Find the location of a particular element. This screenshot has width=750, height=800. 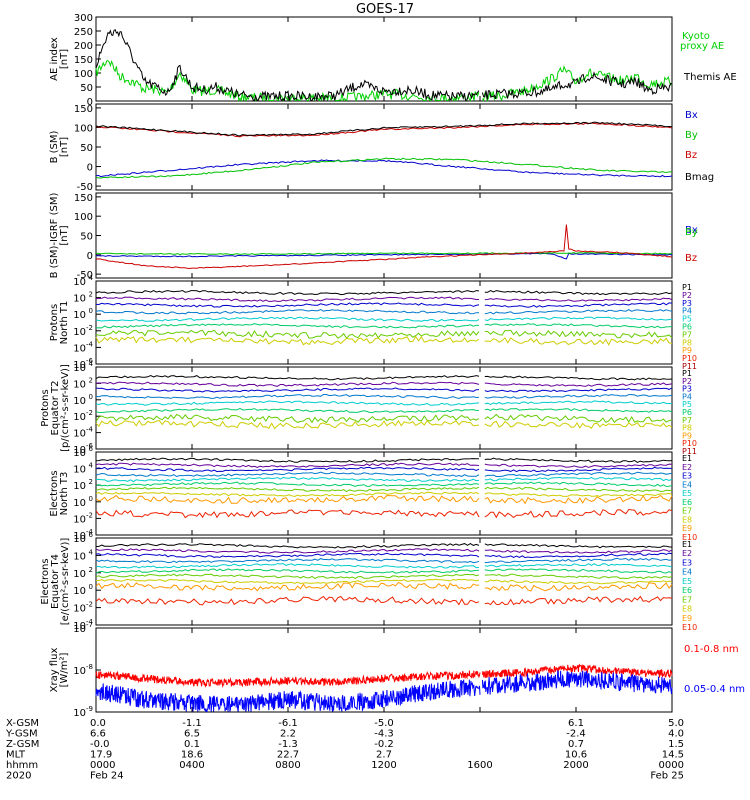

electrons-t3-channel-e5 is located at coordinates (384, 479).